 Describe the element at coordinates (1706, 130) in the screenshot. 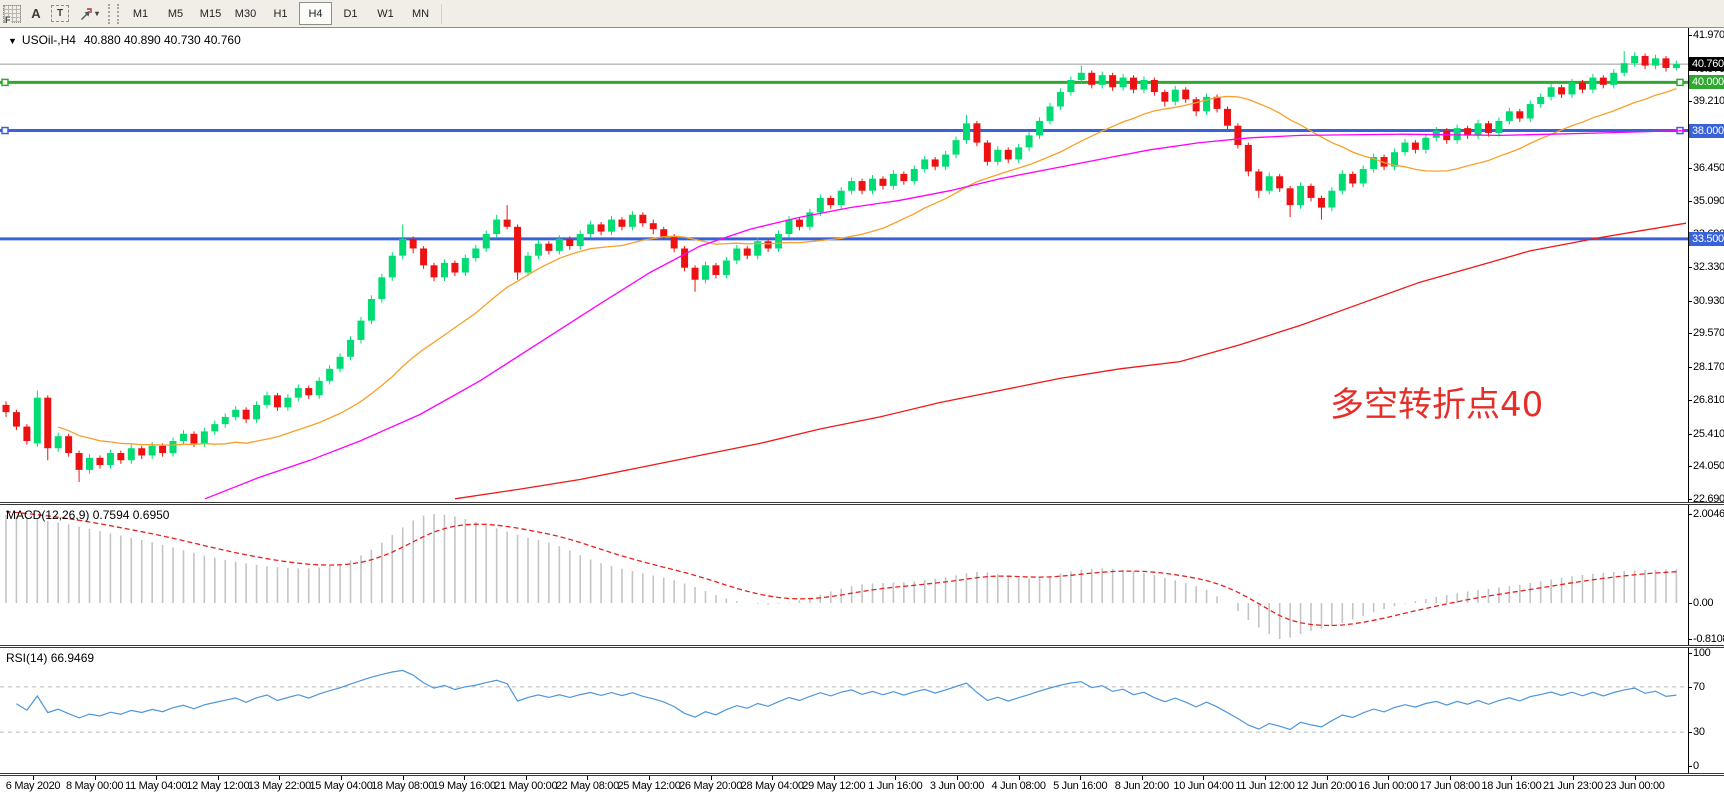

I see `price-label-38.000: 38.000` at that location.